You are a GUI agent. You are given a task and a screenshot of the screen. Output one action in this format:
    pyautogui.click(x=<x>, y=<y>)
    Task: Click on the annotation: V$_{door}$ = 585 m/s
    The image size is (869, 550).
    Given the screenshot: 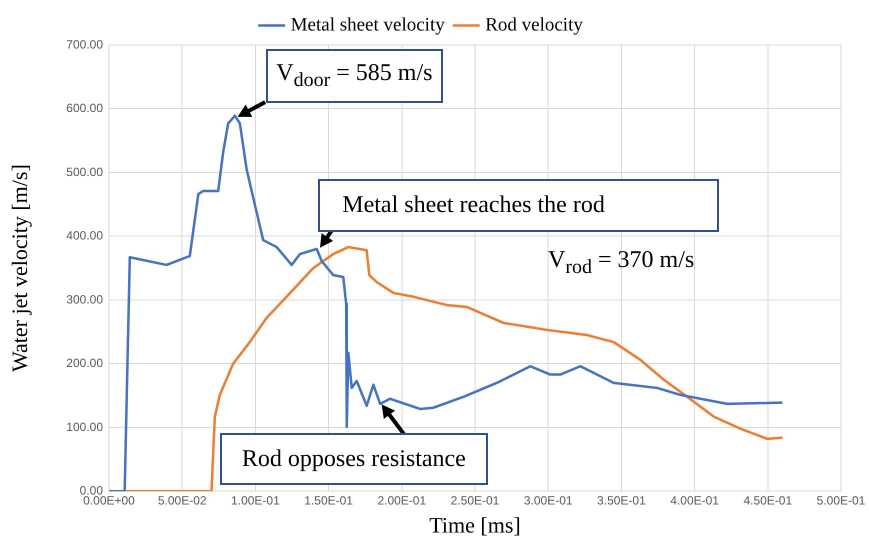 What is the action you would take?
    pyautogui.click(x=354, y=76)
    